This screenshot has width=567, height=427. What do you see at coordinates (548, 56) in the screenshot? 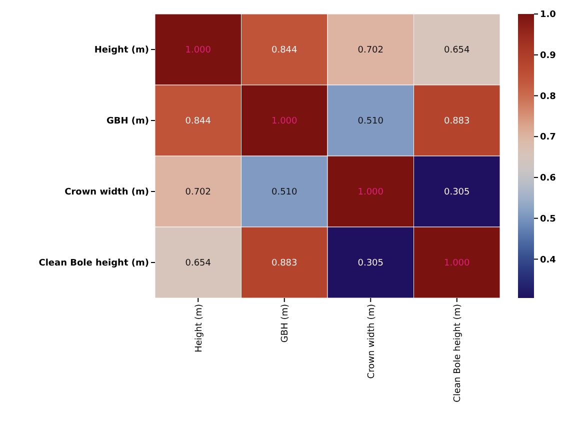
I see `color-bar-label: 0.9` at bounding box center [548, 56].